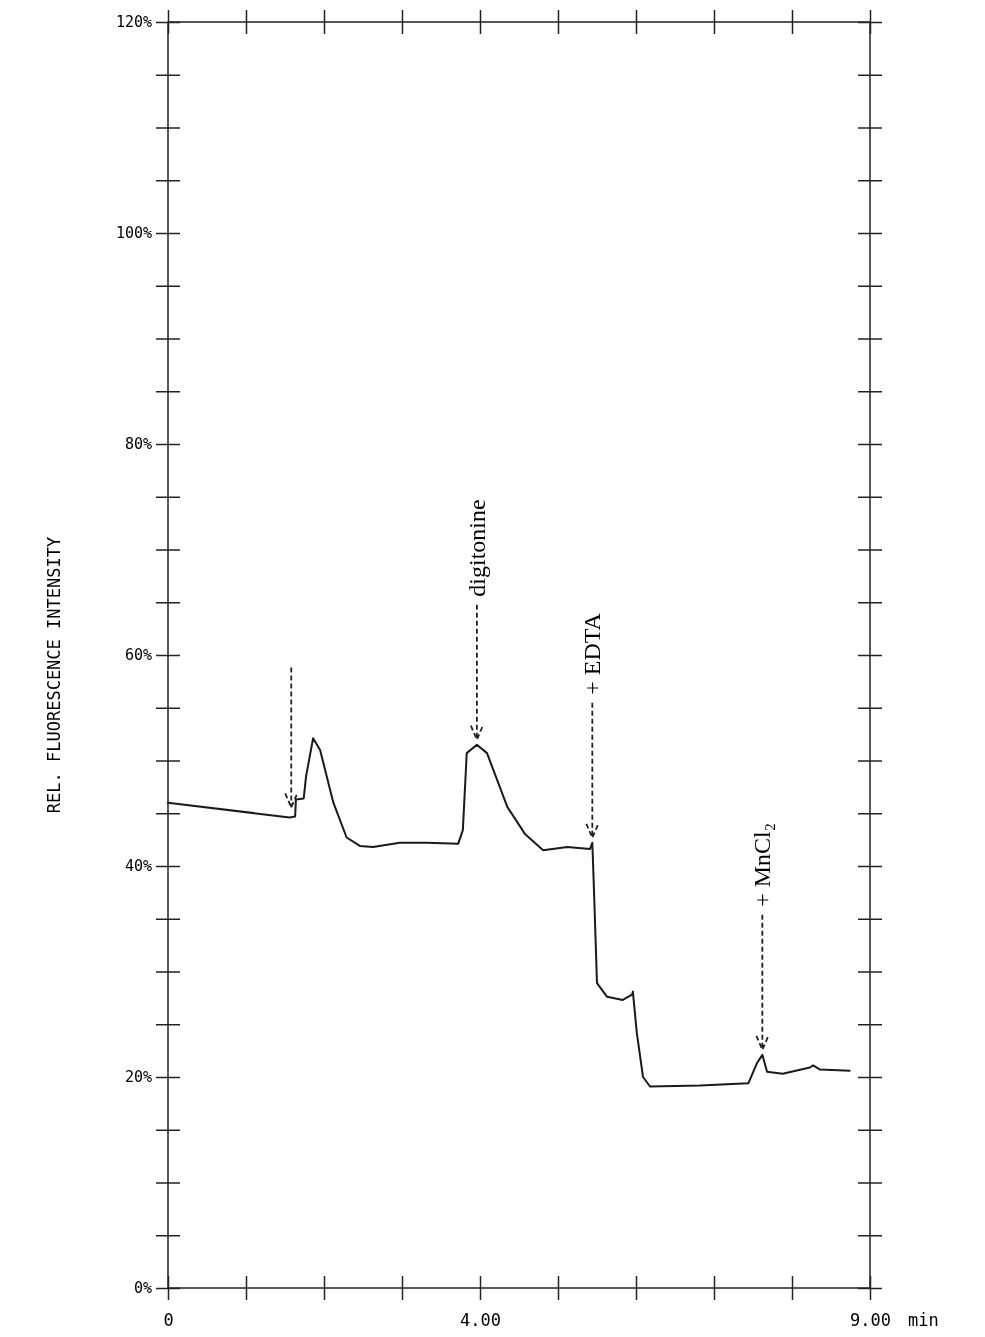 The image size is (985, 1337). What do you see at coordinates (870, 1320) in the screenshot?
I see `x-tick-label: 9.00` at bounding box center [870, 1320].